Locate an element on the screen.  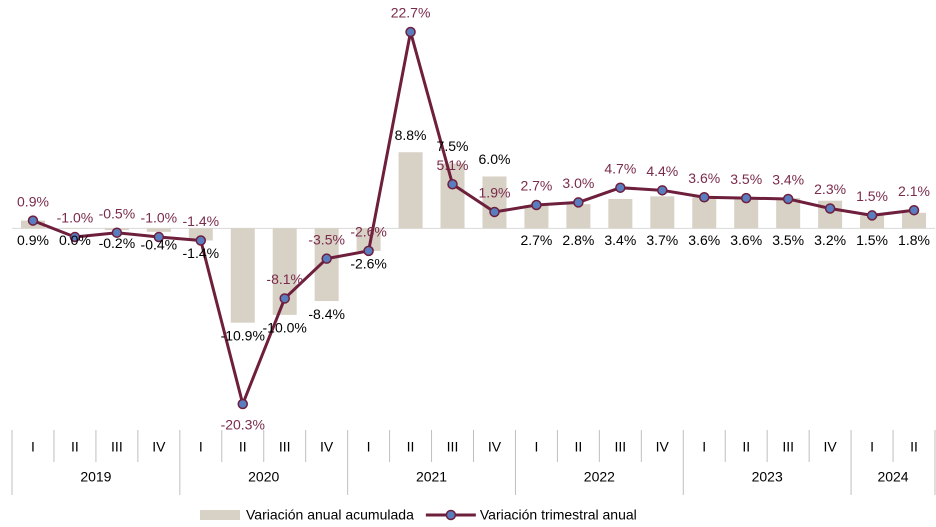
legend-label: Variación anual acumulada is located at coordinates (330, 515).